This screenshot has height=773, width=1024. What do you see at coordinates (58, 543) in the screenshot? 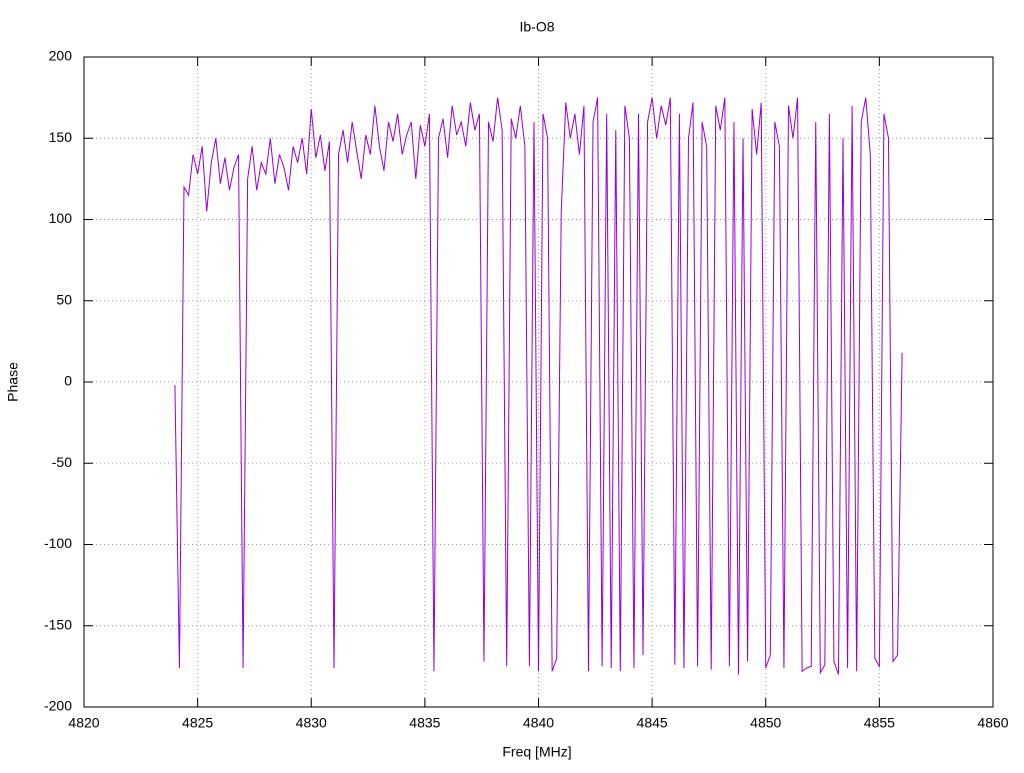
I see `y-tick-label: -100` at bounding box center [58, 543].